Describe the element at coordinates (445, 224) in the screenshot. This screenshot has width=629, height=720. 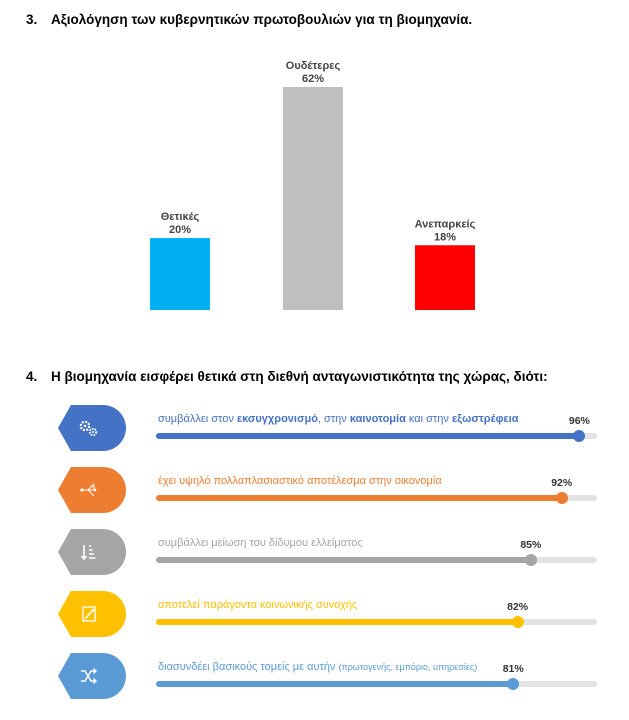
I see `bar-category-label: Ανεπαρκείς` at that location.